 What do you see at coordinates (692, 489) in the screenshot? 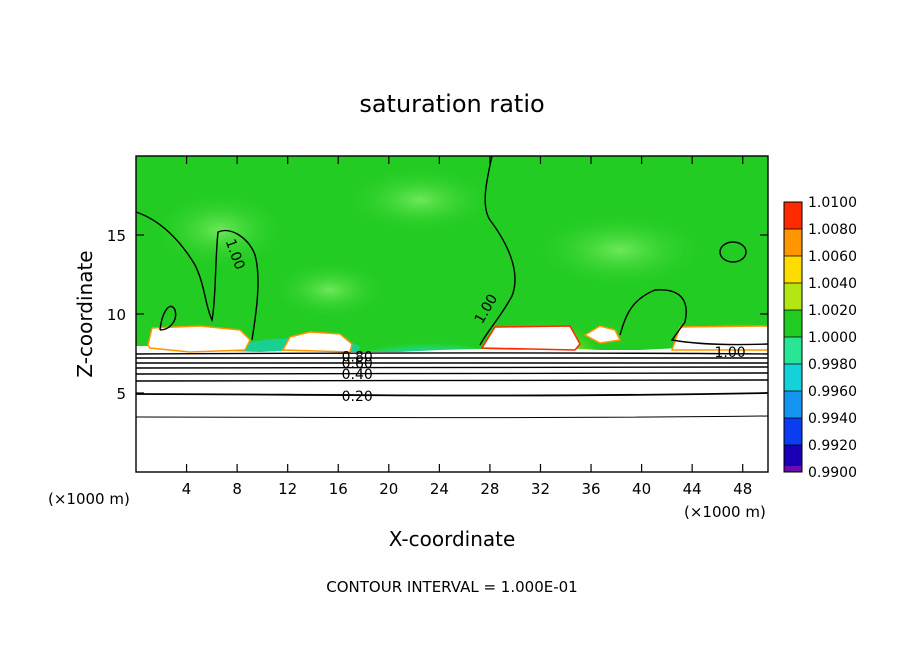
I see `x-tick-label: 44` at bounding box center [692, 489].